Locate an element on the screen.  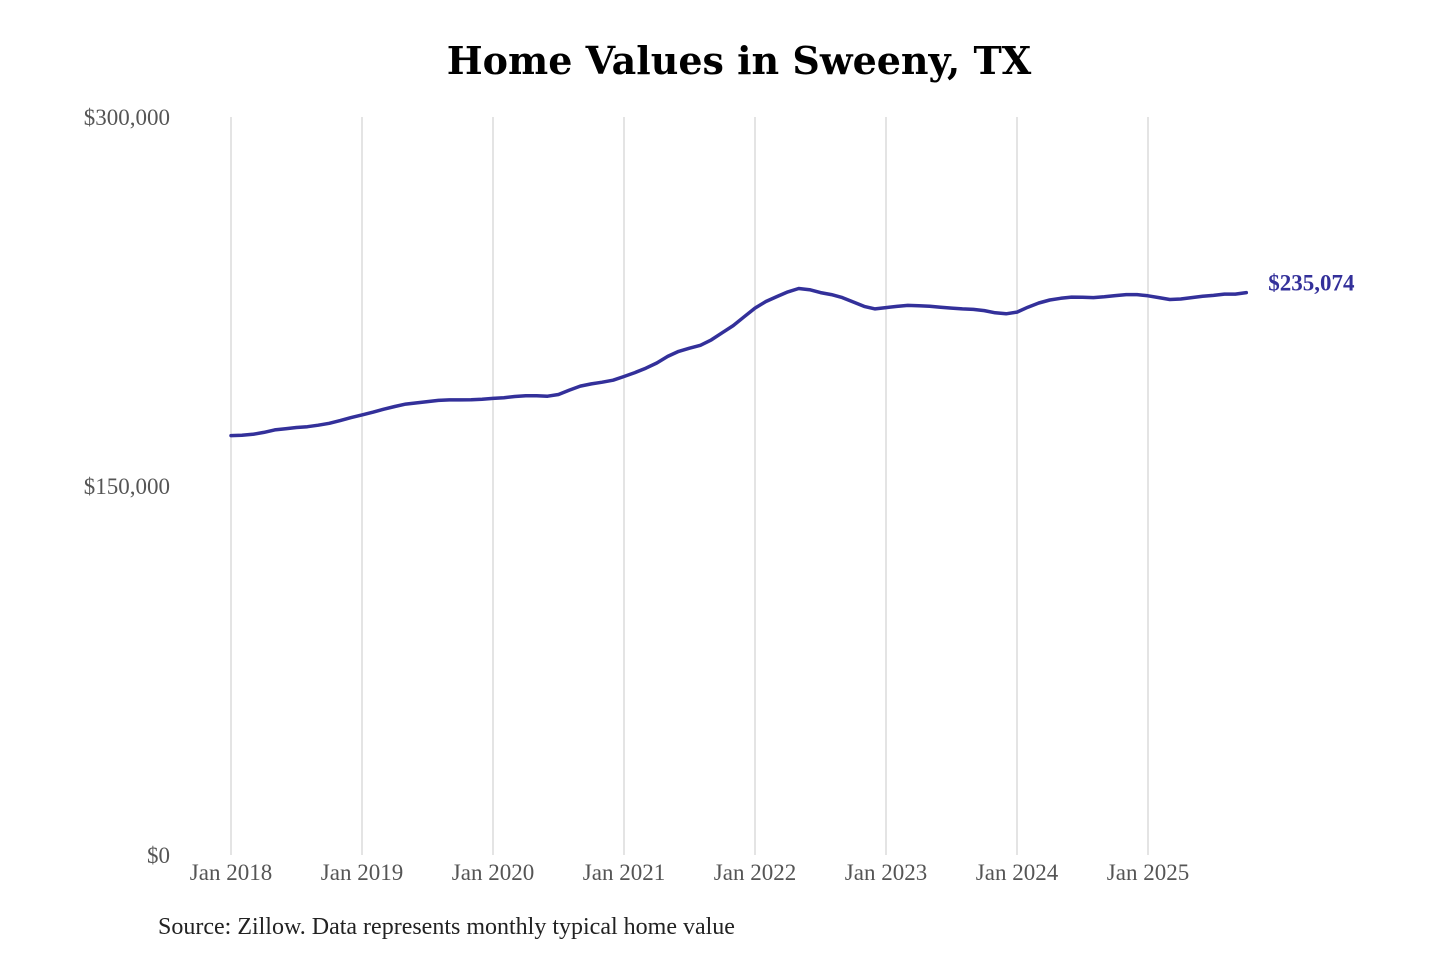
y-tick-label: $0 is located at coordinates (158, 855).